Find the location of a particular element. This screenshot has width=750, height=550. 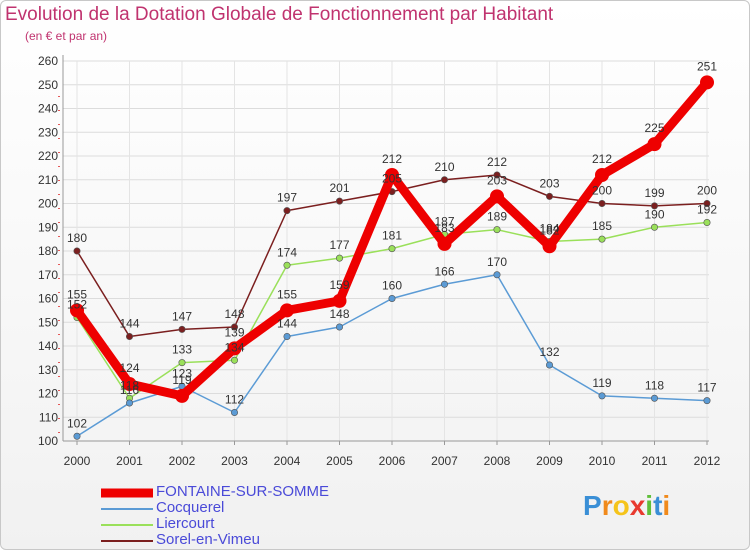

data-label: 184 is located at coordinates (549, 229).